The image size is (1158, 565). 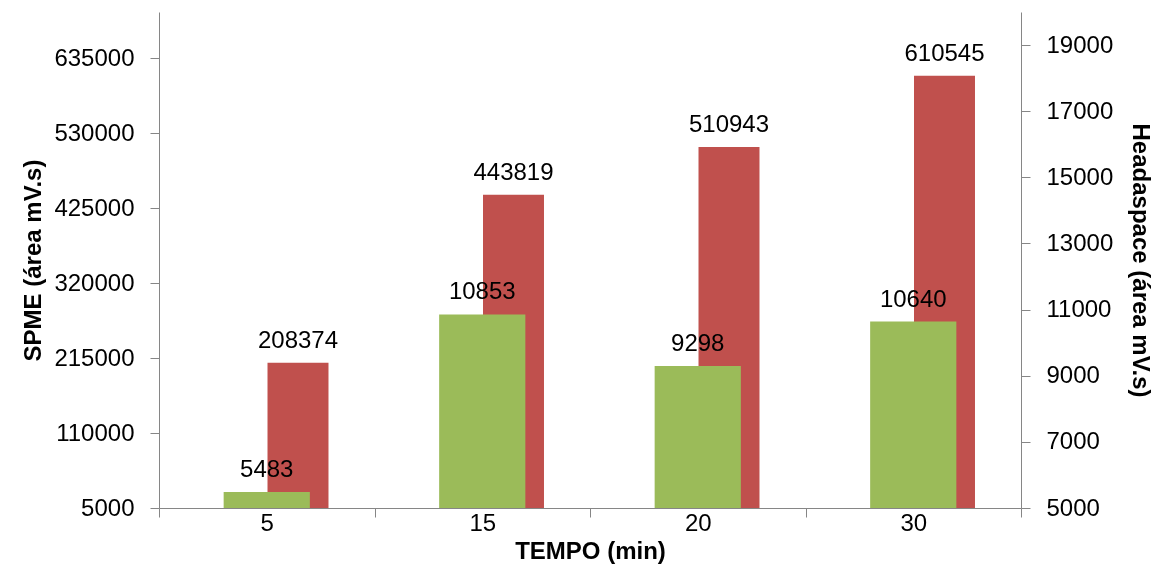 I want to click on x-tick-label: 5, so click(x=267, y=522).